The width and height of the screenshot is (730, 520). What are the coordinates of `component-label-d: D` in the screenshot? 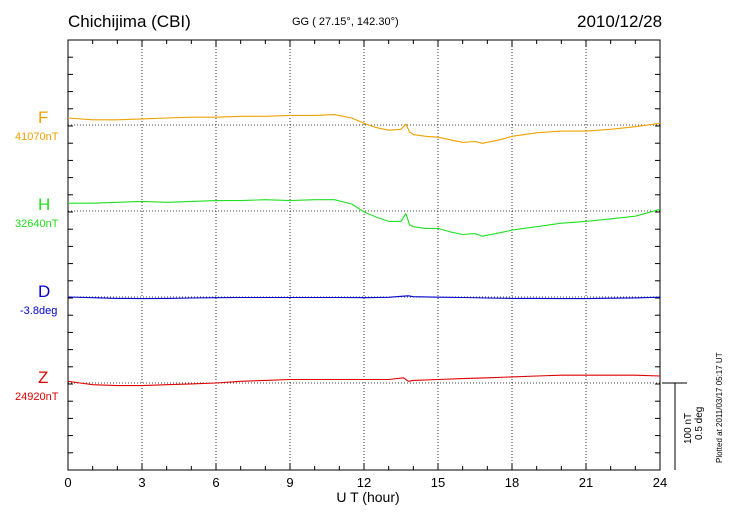 It's located at (44, 291).